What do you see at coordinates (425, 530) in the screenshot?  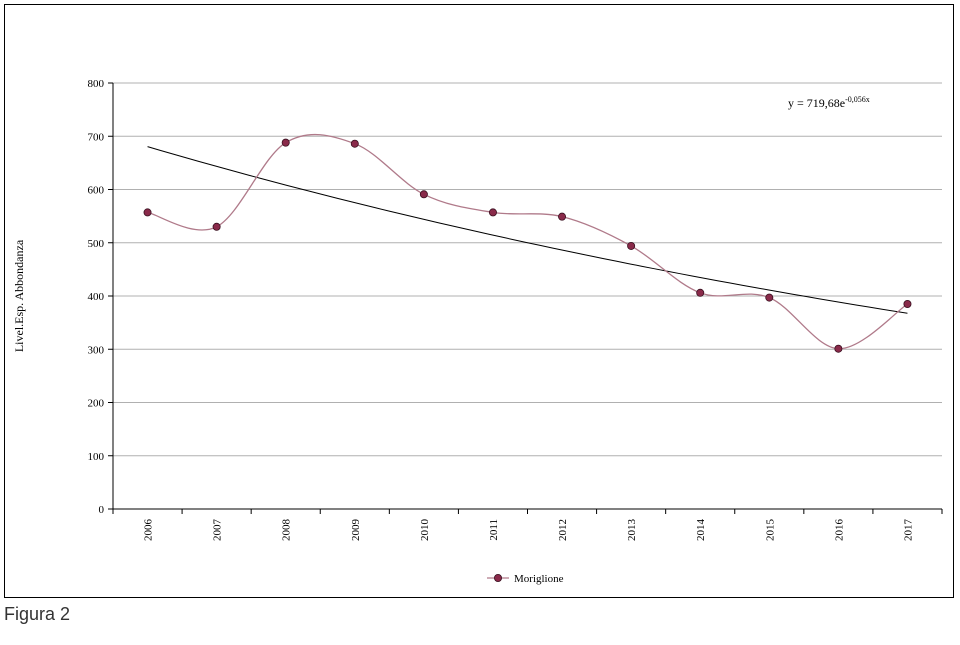 I see `x-tick-label: 2010` at bounding box center [425, 530].